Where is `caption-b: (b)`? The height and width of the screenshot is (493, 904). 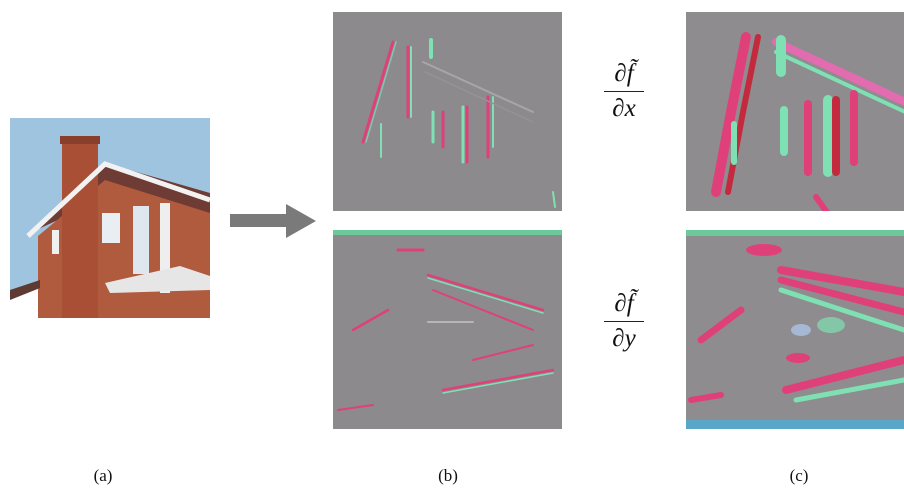 caption-b: (b) is located at coordinates (448, 475).